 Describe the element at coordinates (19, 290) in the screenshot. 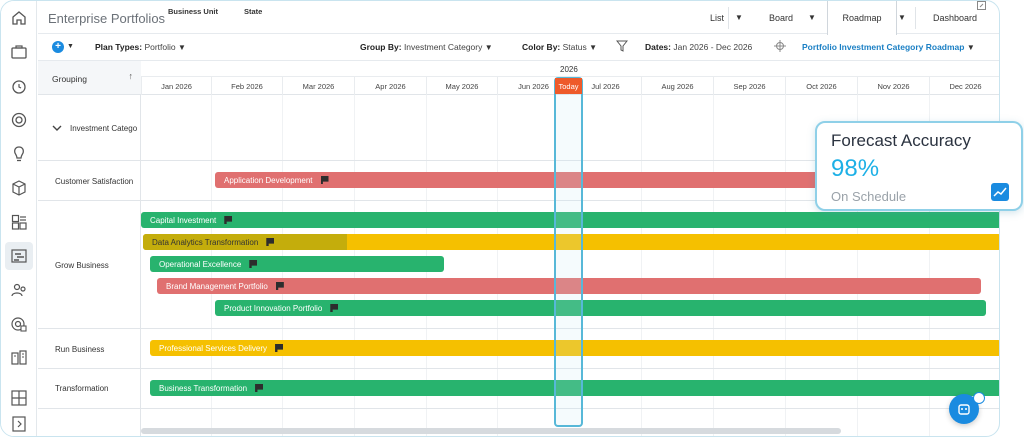

I see `people-icon` at that location.